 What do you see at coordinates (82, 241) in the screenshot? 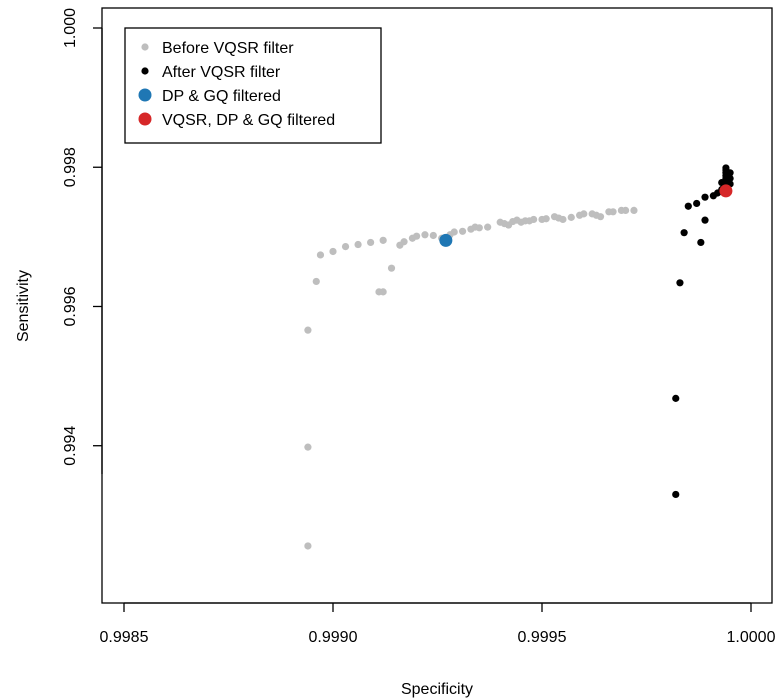
I see `y-axis: 0.994 0.996 0.998 1.000` at bounding box center [82, 241].